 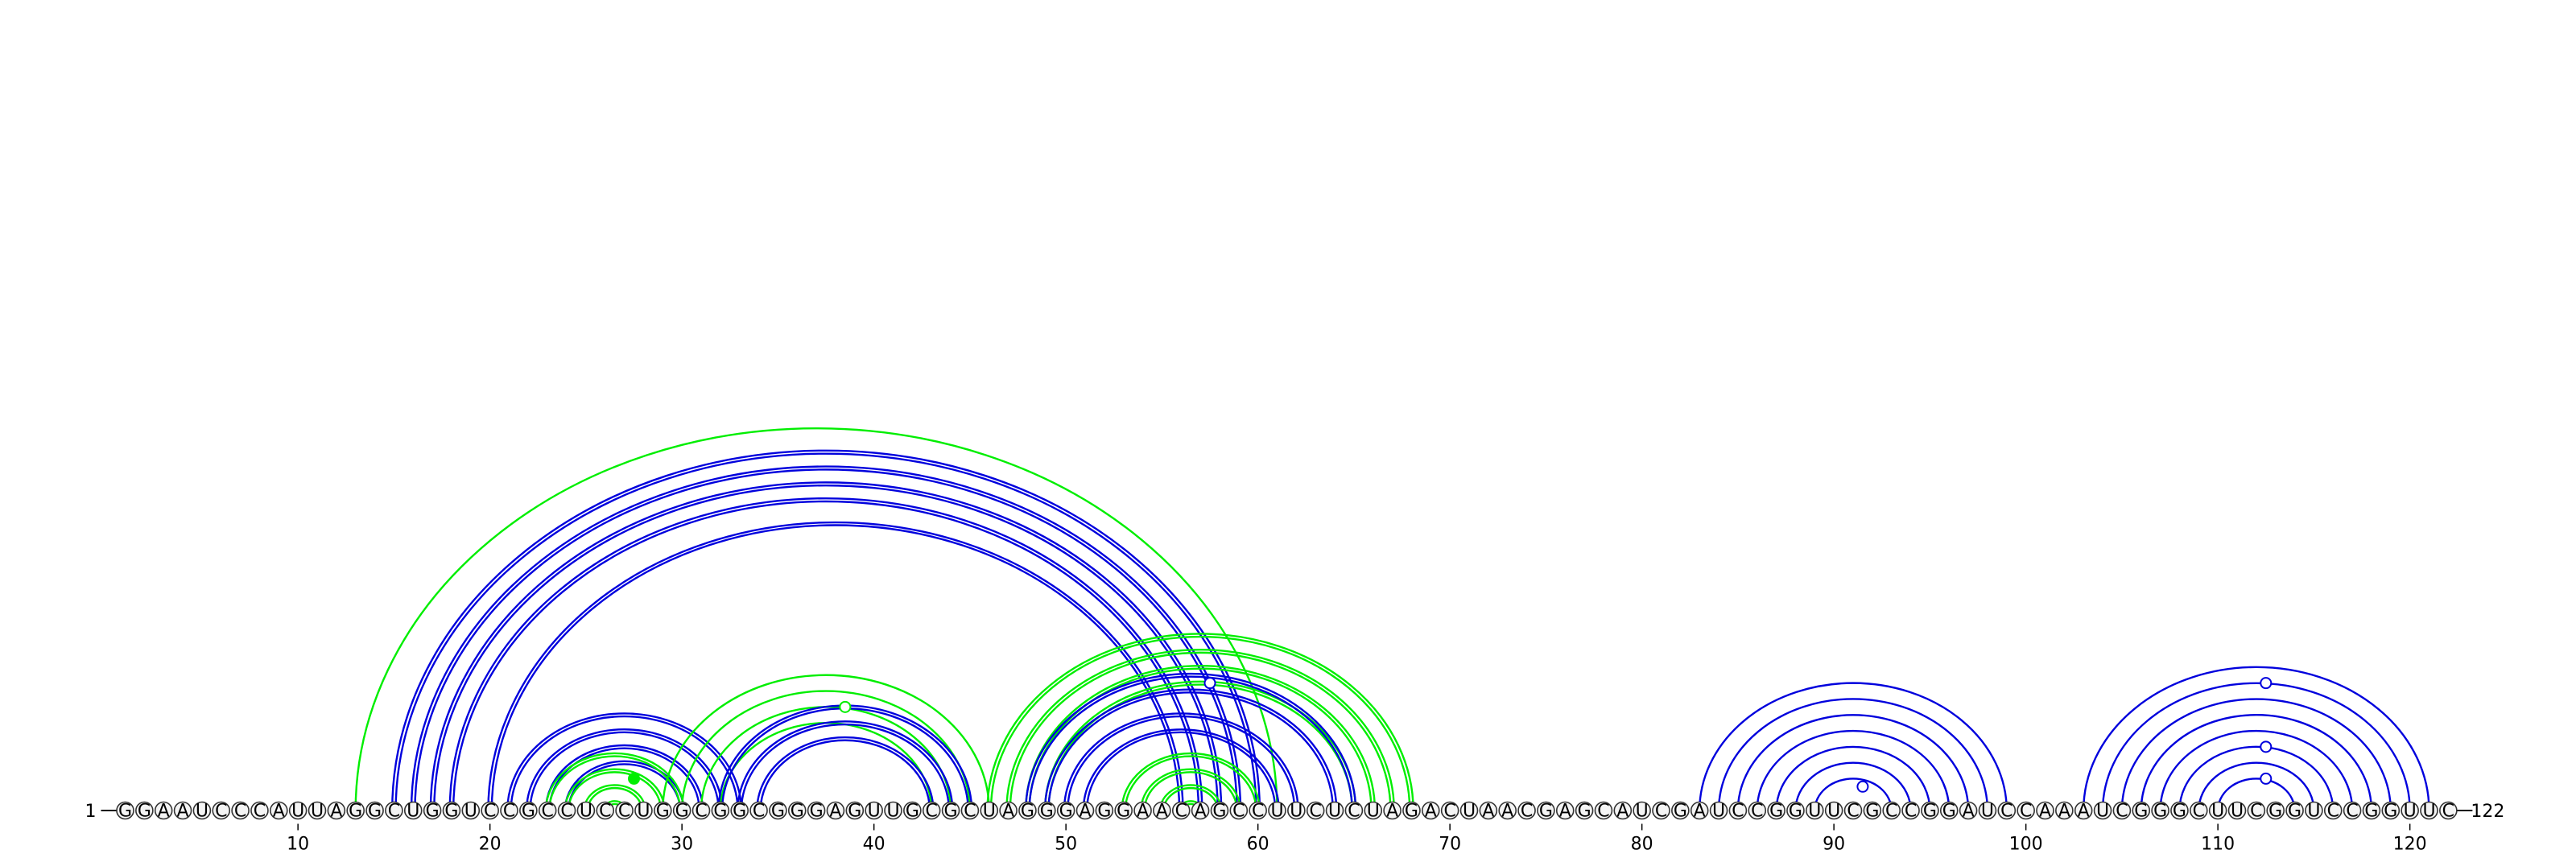 I want to click on axis-tick-label: 60, so click(x=1258, y=845).